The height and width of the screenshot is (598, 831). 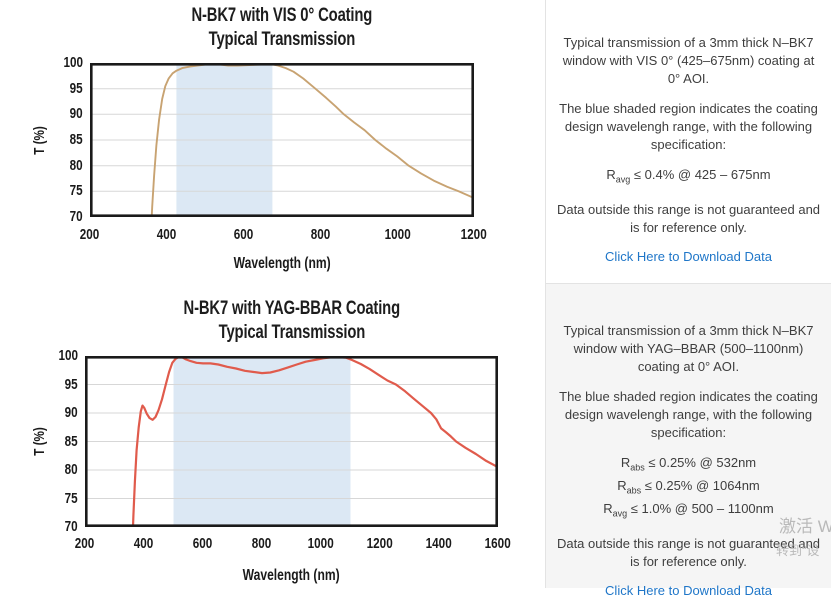 I want to click on x-tick-value: 1400, so click(x=439, y=543).